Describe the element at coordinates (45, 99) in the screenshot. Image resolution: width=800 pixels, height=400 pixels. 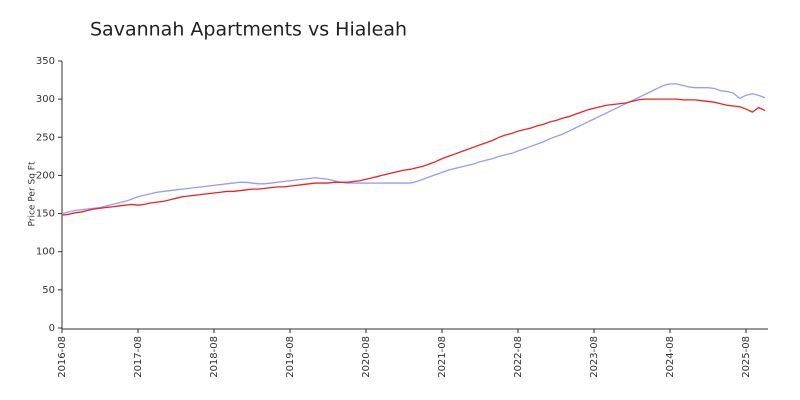
I see `y-tick-label: 300` at that location.